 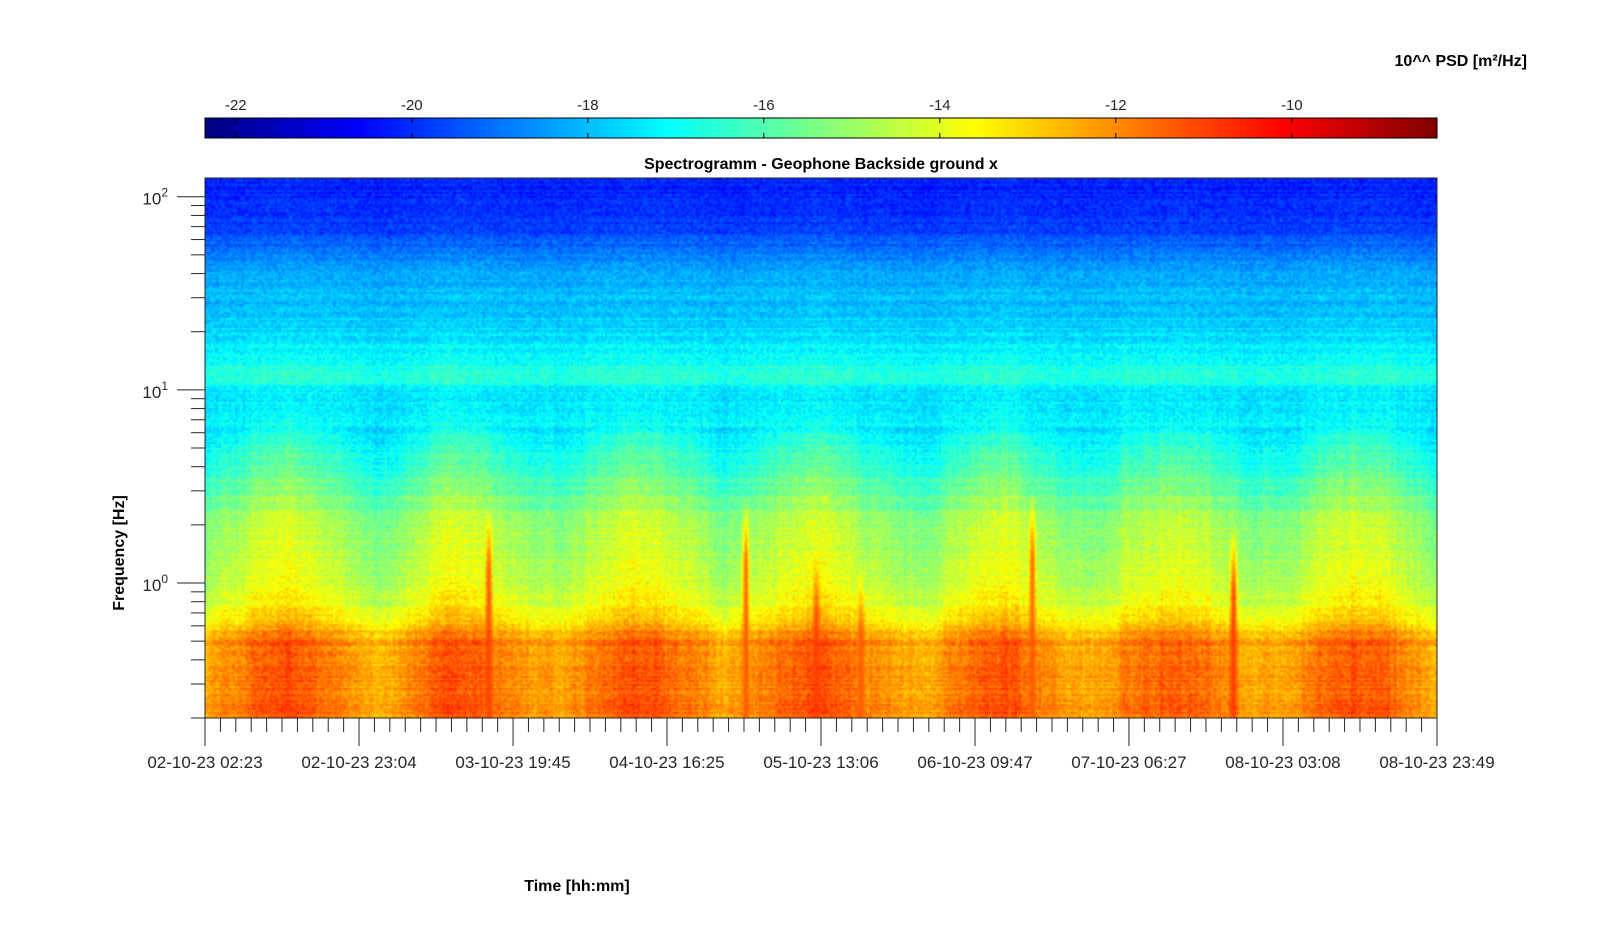 What do you see at coordinates (412, 105) in the screenshot?
I see `colorbar-tick-label: -20` at bounding box center [412, 105].